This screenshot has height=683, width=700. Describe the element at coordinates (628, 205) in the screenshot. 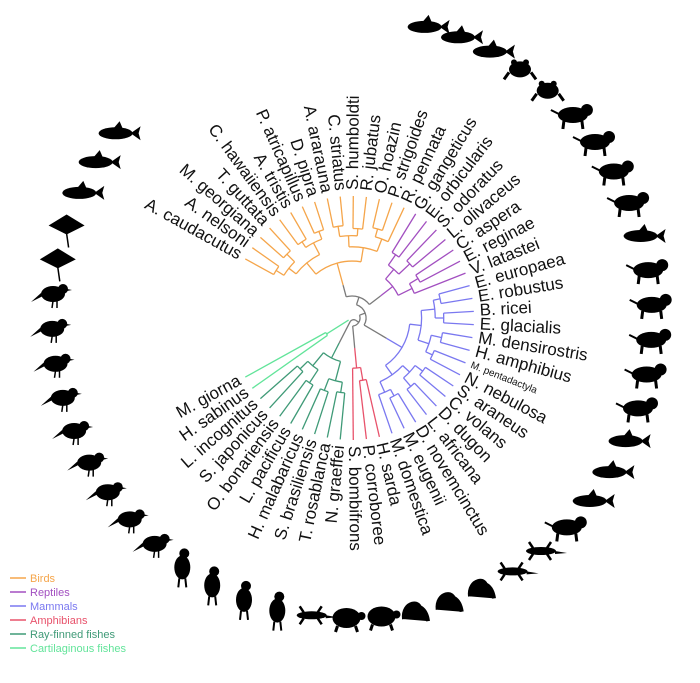

I see `elephant-silhouette` at that location.